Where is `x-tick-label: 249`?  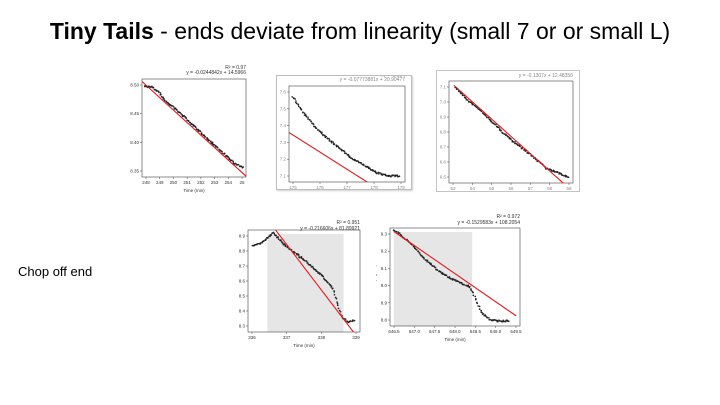 x-tick-label: 249 is located at coordinates (160, 182).